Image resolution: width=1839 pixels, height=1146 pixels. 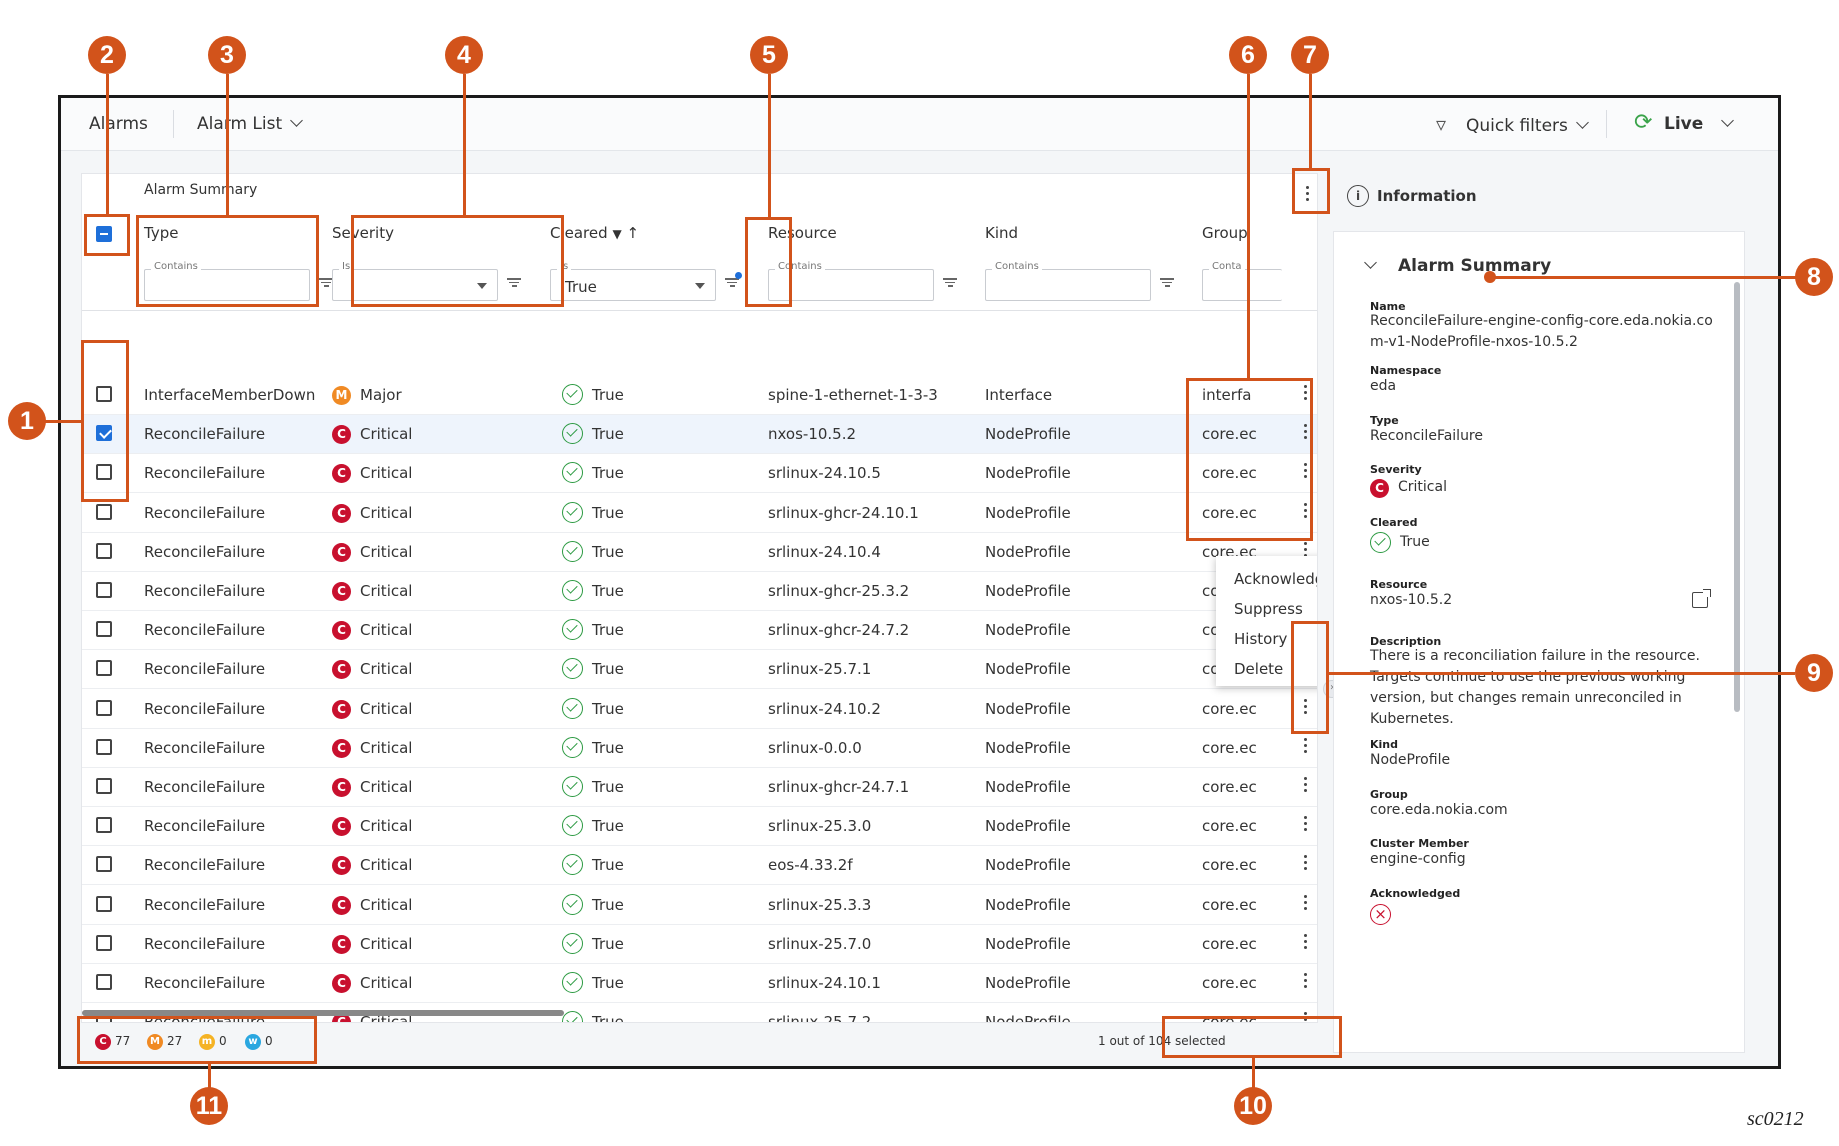 I want to click on panel-scrollbar, so click(x=1737, y=497).